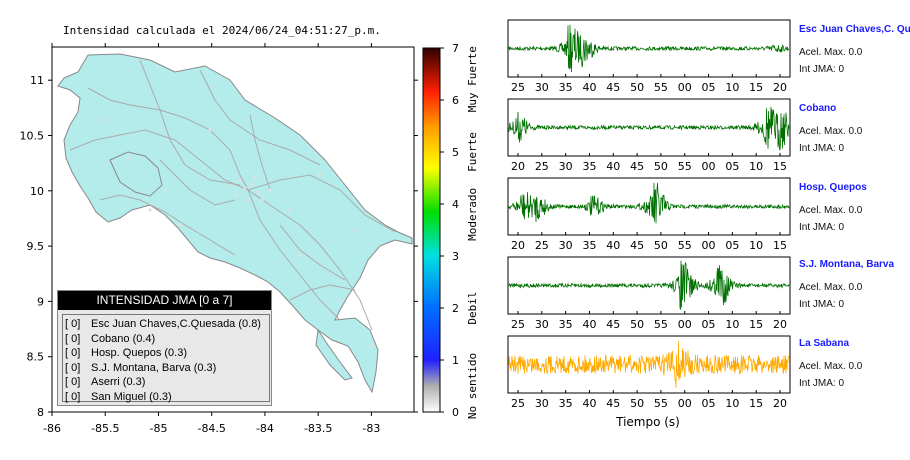  Describe the element at coordinates (167, 339) in the screenshot. I see `legend-item: [ 0] Cobano (0.4)` at that location.